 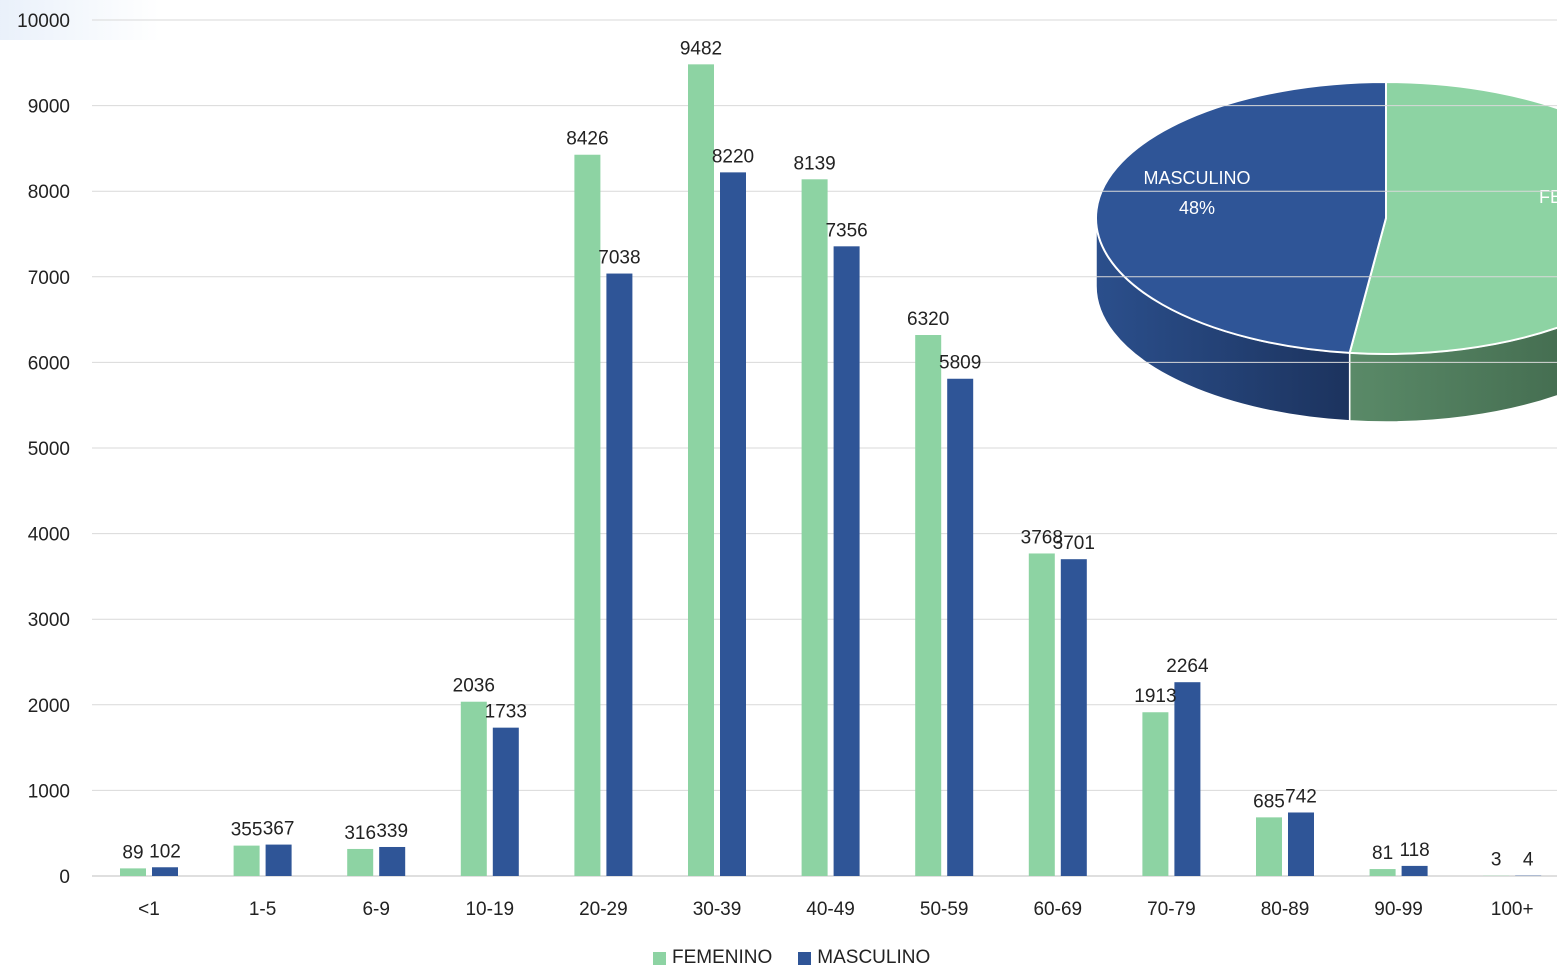 What do you see at coordinates (49, 363) in the screenshot?
I see `y-tick-label: 6000` at bounding box center [49, 363].